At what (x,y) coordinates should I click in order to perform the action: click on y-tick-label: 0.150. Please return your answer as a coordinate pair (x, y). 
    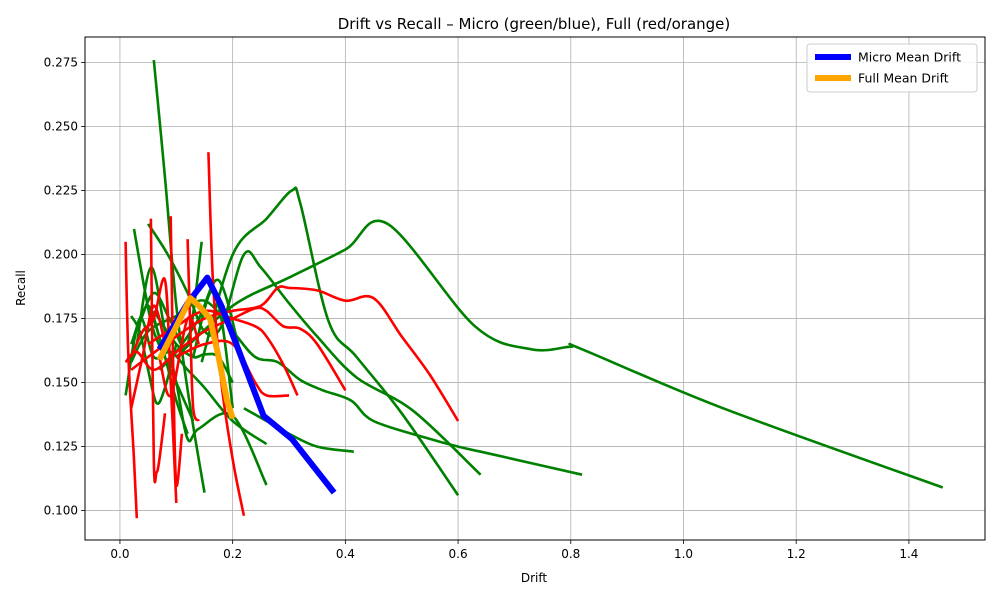
    Looking at the image, I should click on (61, 383).